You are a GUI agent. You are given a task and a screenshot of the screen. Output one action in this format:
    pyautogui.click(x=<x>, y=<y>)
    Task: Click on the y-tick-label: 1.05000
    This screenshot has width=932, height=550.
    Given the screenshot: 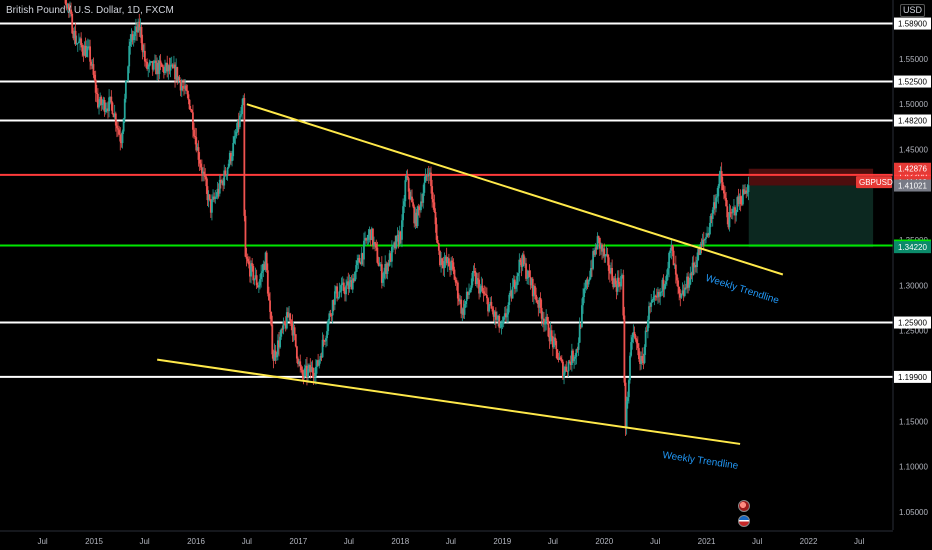 What is the action you would take?
    pyautogui.click(x=913, y=512)
    